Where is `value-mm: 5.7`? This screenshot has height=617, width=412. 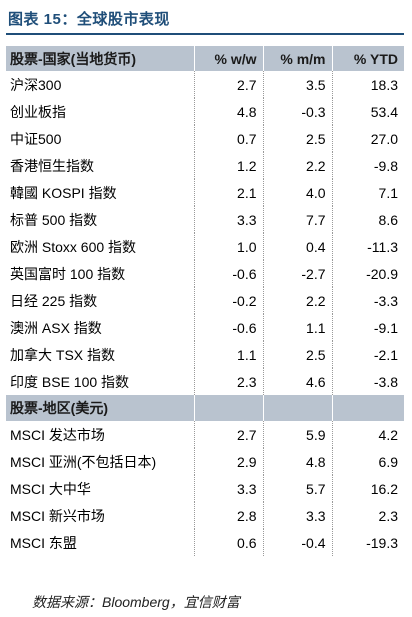
value-mm: 5.7 is located at coordinates (298, 488).